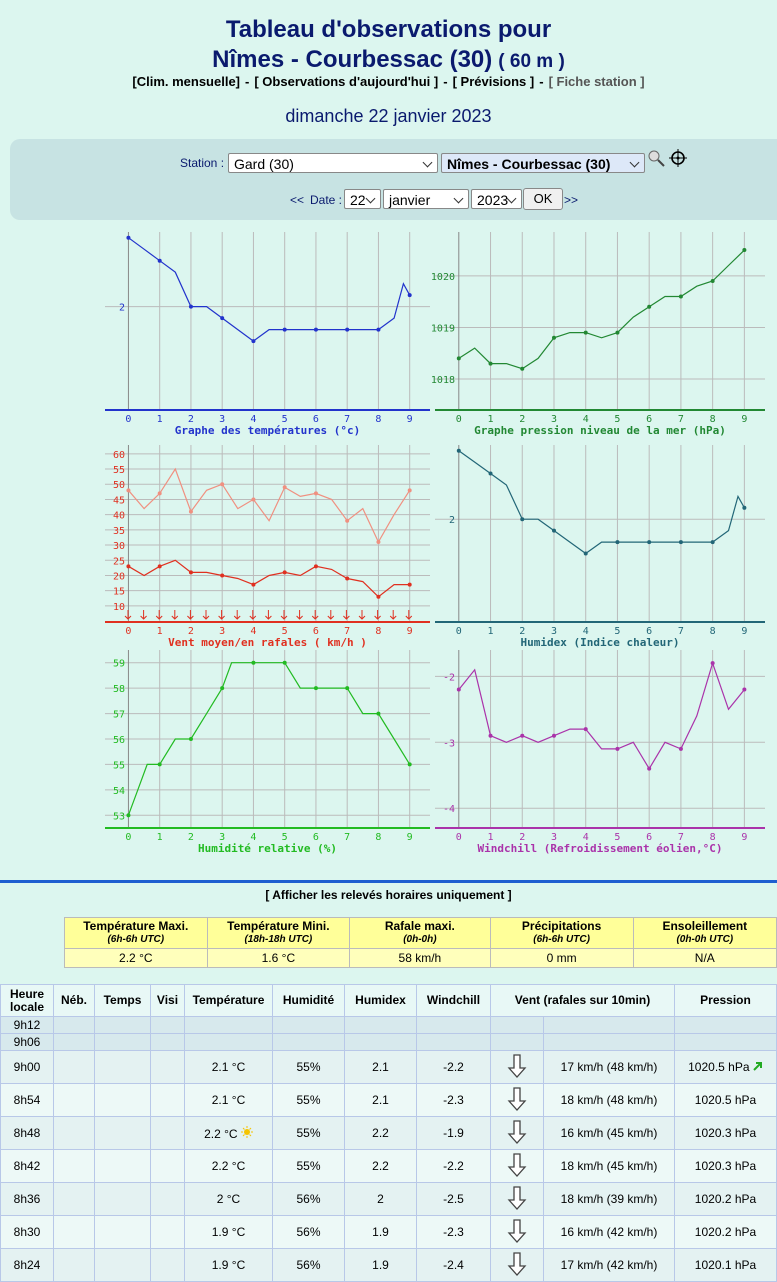 This screenshot has width=777, height=1282. I want to click on pressure-cell: 1020.5 hPa, so click(725, 1100).